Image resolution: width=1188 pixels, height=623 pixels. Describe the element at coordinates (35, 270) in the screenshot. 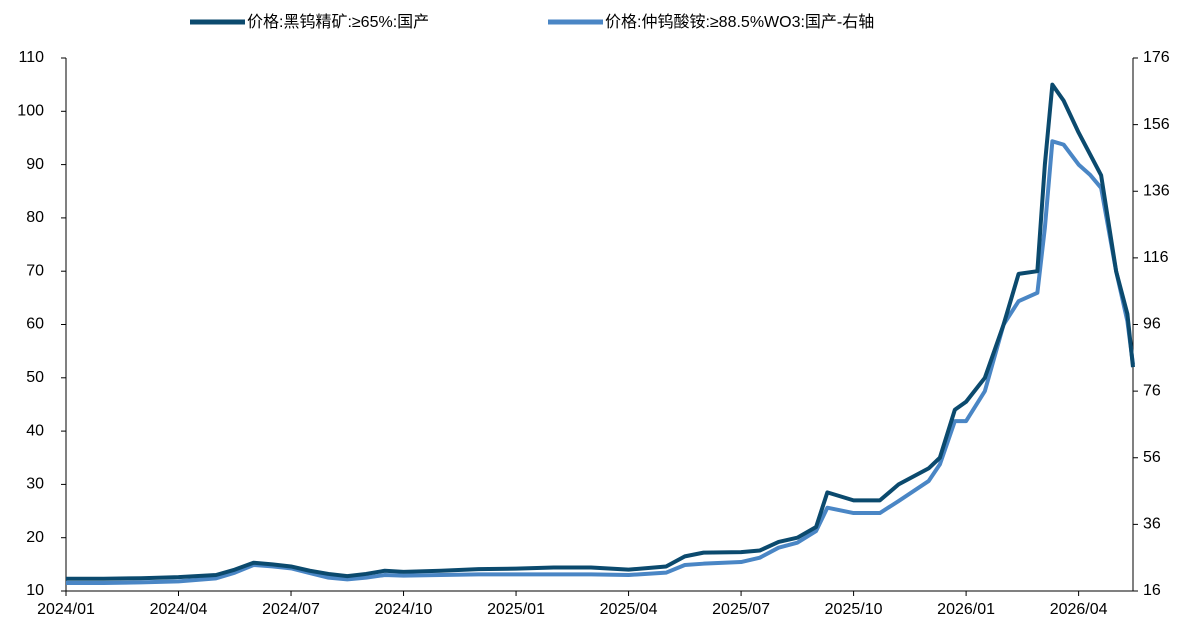

I see `y-tick-label: 70` at that location.